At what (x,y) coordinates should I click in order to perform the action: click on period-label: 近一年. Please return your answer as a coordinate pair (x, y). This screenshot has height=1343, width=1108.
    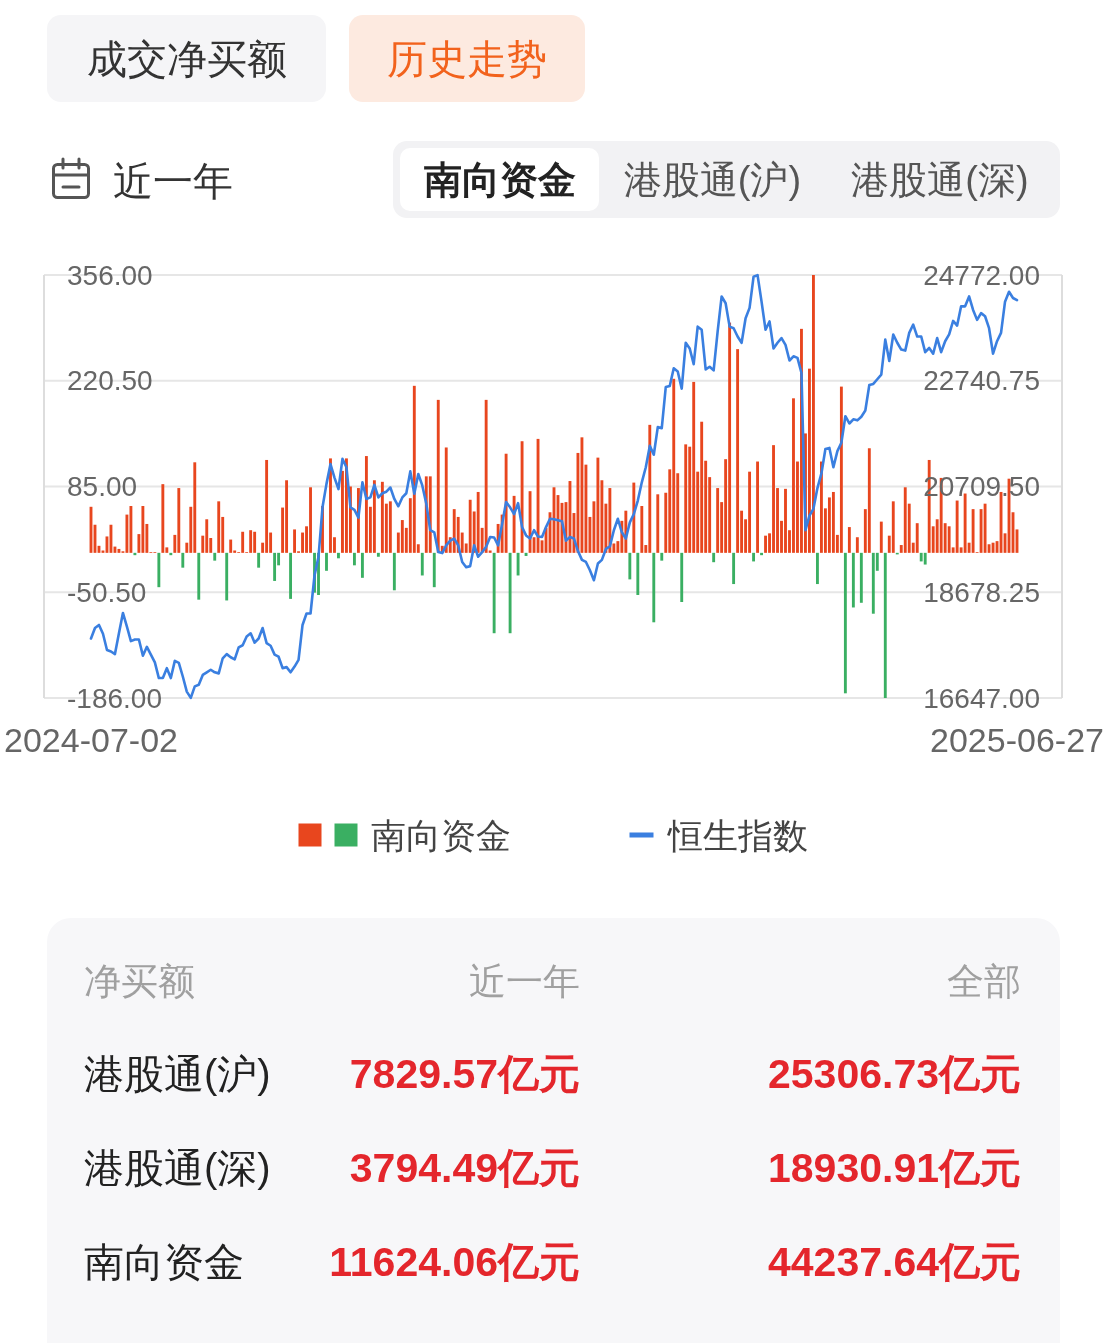
    Looking at the image, I should click on (173, 181).